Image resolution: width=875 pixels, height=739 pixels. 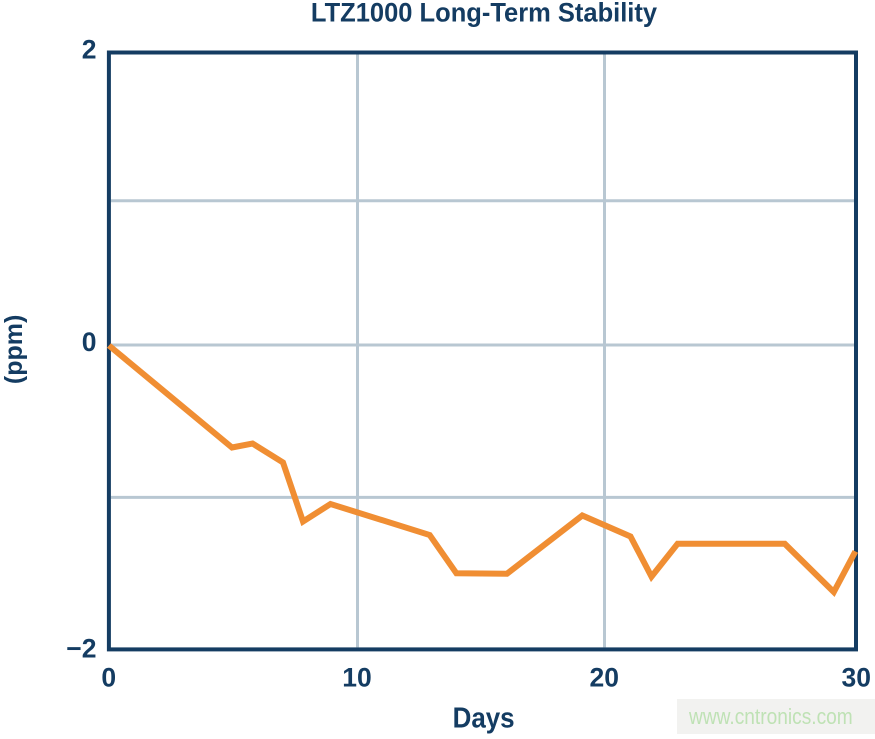 What do you see at coordinates (484, 717) in the screenshot?
I see `svg-text: Days` at bounding box center [484, 717].